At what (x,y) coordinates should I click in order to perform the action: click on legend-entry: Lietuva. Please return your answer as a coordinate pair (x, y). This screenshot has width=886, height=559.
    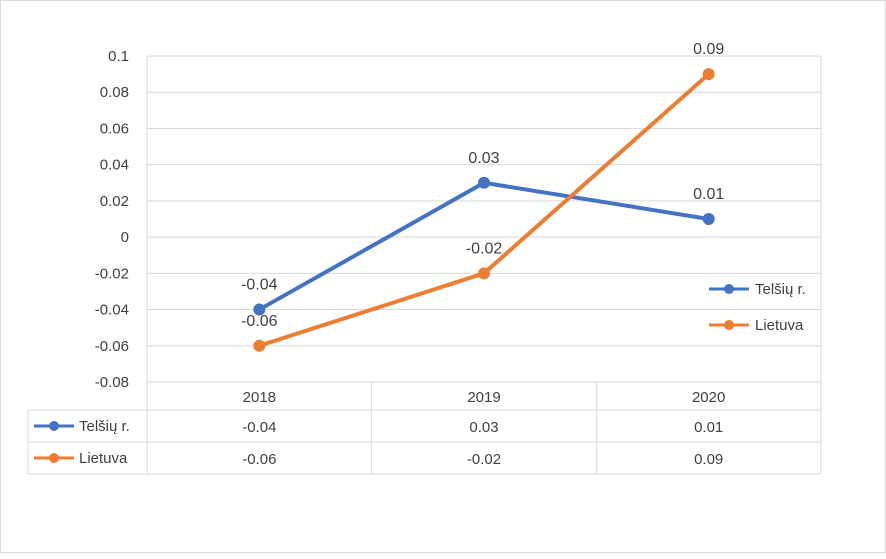
    Looking at the image, I should click on (779, 325).